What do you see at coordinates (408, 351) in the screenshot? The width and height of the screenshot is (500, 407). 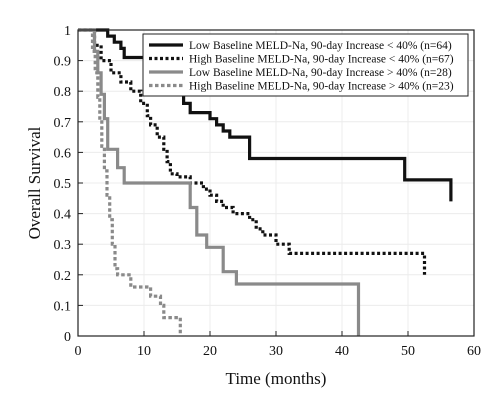 I see `x-tick-label: 50` at bounding box center [408, 351].